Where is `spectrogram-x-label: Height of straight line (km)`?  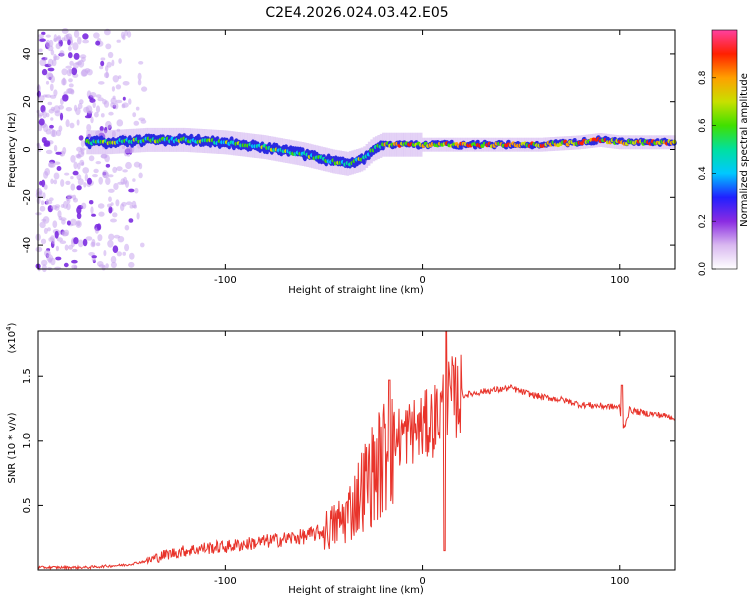
spectrogram-x-label: Height of straight line (km) is located at coordinates (356, 290).